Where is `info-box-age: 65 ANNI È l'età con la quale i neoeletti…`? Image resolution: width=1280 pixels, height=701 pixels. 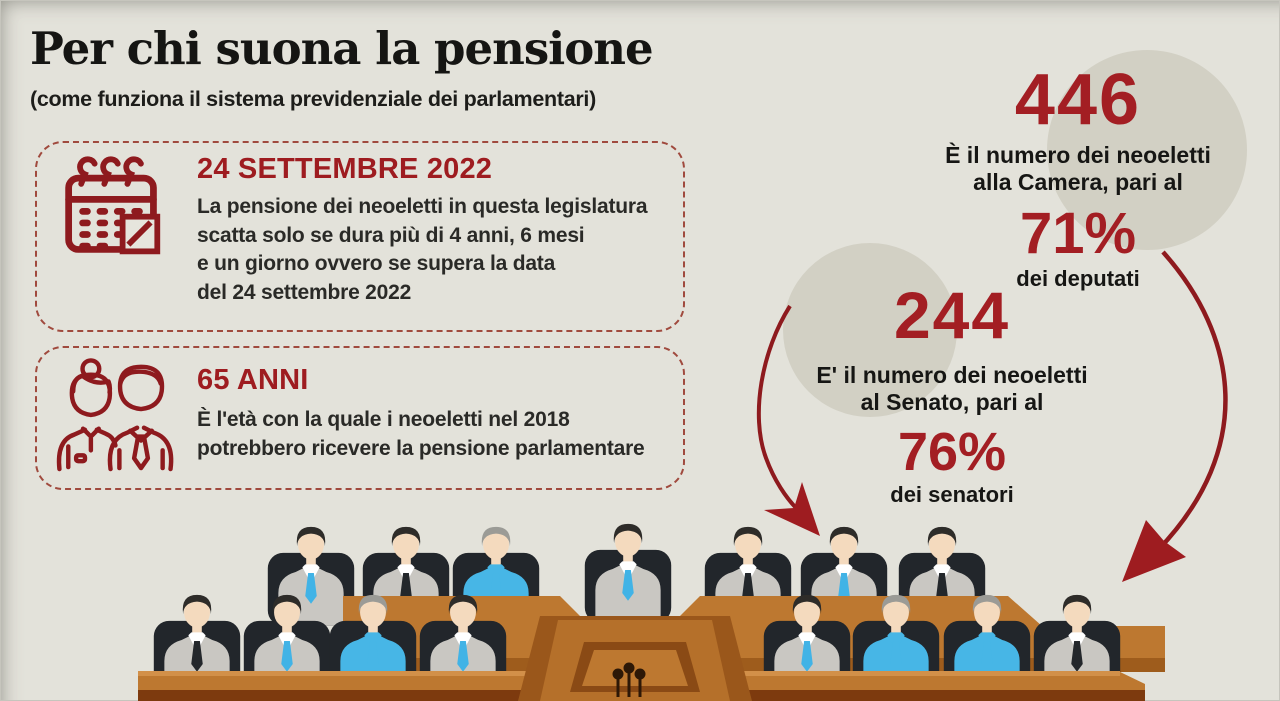
info-box-age: 65 ANNI È l'età con la quale i neoeletti… is located at coordinates (360, 418).